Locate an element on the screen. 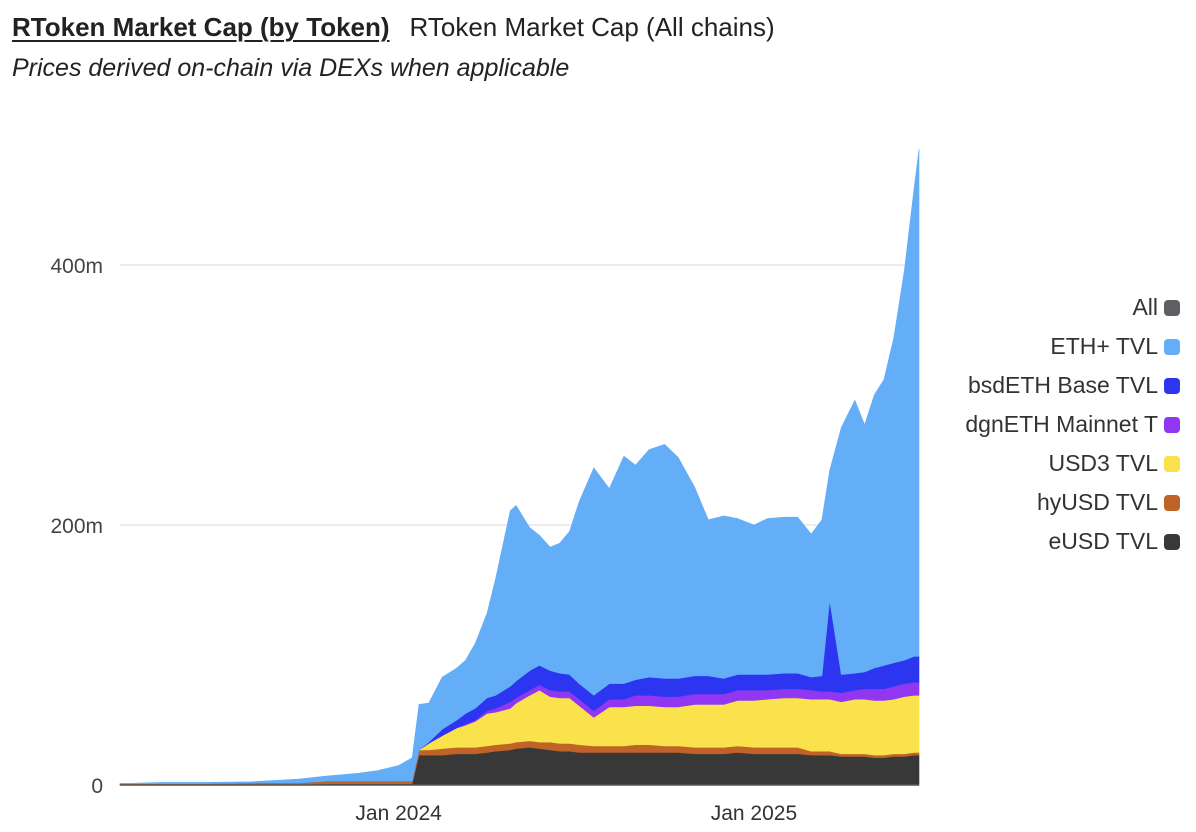  legend-item: ETH+ TVL is located at coordinates (1030, 346).